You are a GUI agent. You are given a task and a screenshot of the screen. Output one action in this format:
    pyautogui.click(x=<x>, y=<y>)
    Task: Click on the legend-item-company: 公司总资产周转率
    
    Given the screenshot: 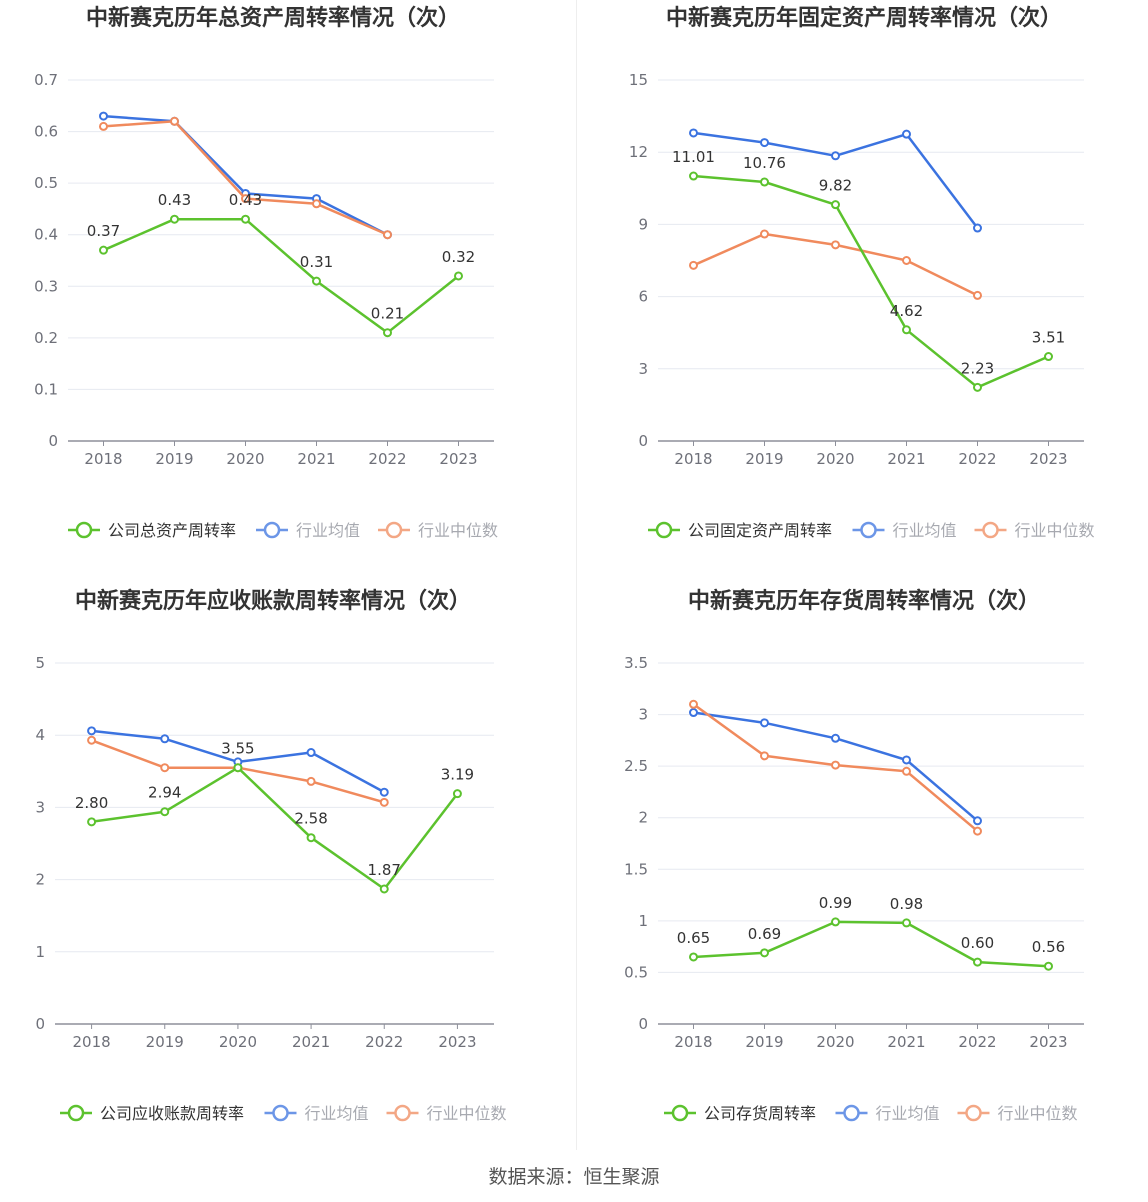 What is the action you would take?
    pyautogui.click(x=152, y=530)
    